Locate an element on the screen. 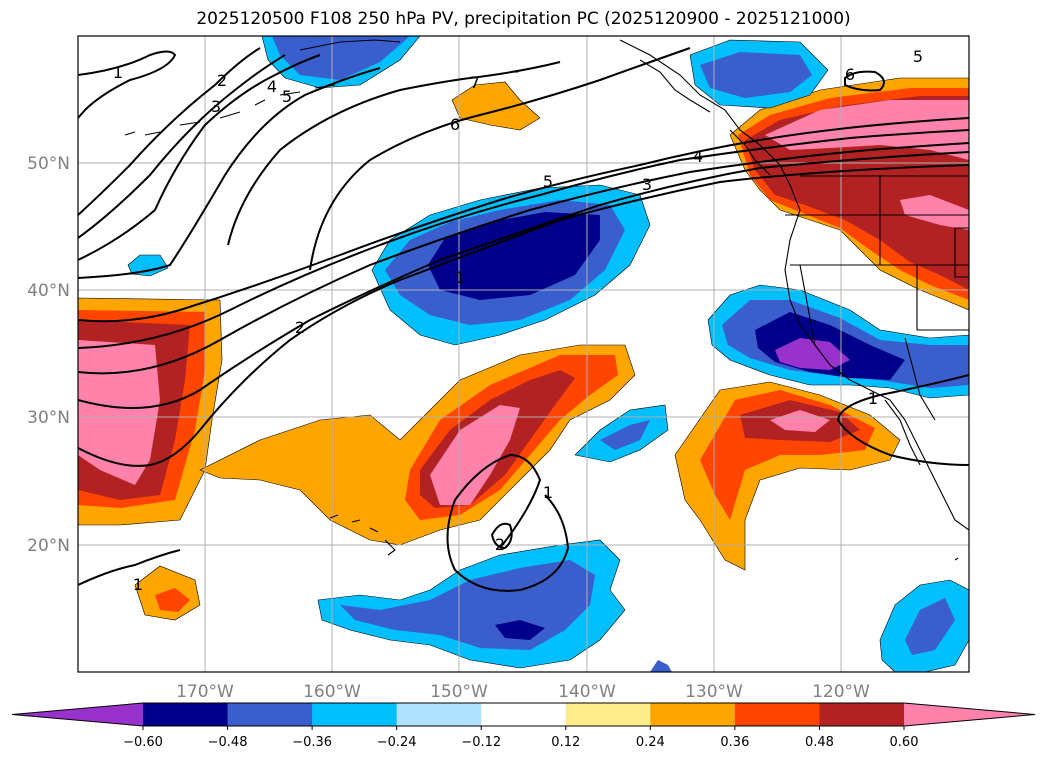 The width and height of the screenshot is (1047, 765). lat-label: 20°N is located at coordinates (48, 546).